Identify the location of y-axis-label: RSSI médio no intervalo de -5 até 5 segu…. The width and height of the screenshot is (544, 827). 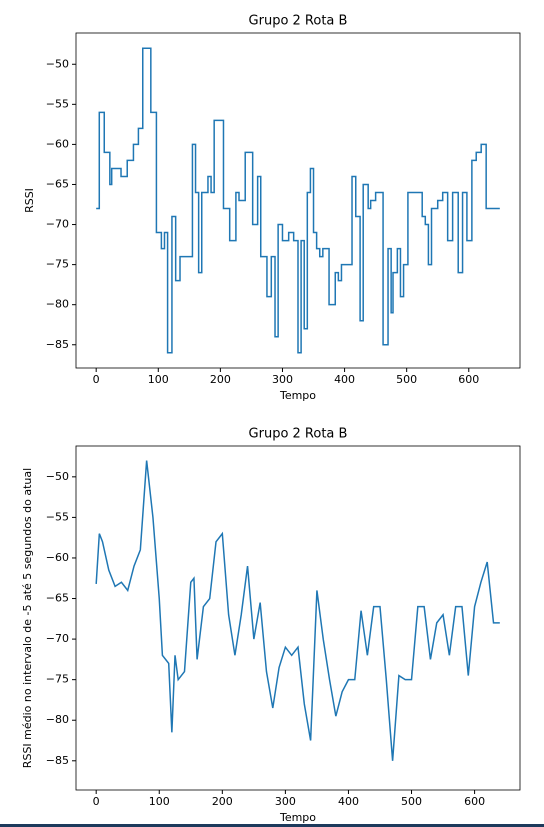
(27, 618).